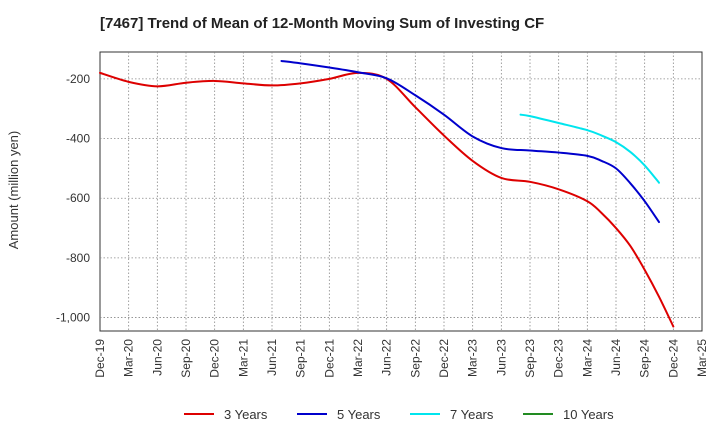  Describe the element at coordinates (78, 139) in the screenshot. I see `y-tick-label: -400` at that location.